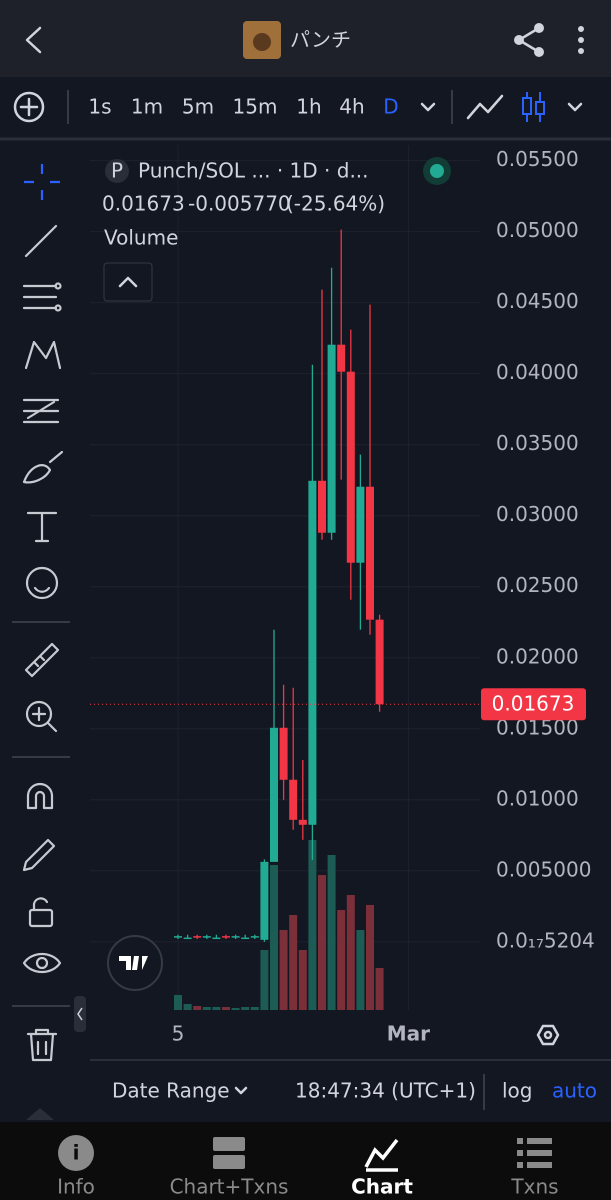  What do you see at coordinates (485, 107) in the screenshot?
I see `line-chart-icon` at bounding box center [485, 107].